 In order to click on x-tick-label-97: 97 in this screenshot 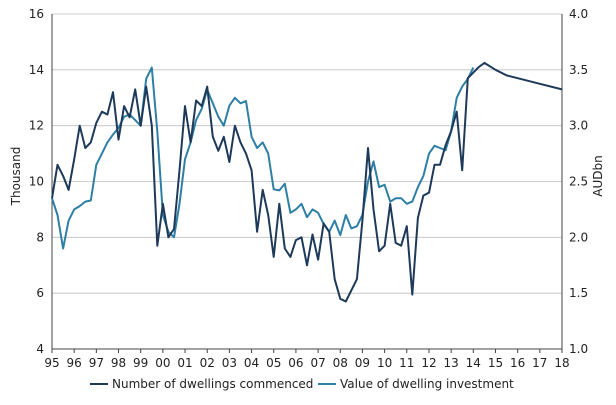, I will do `click(96, 363)`.